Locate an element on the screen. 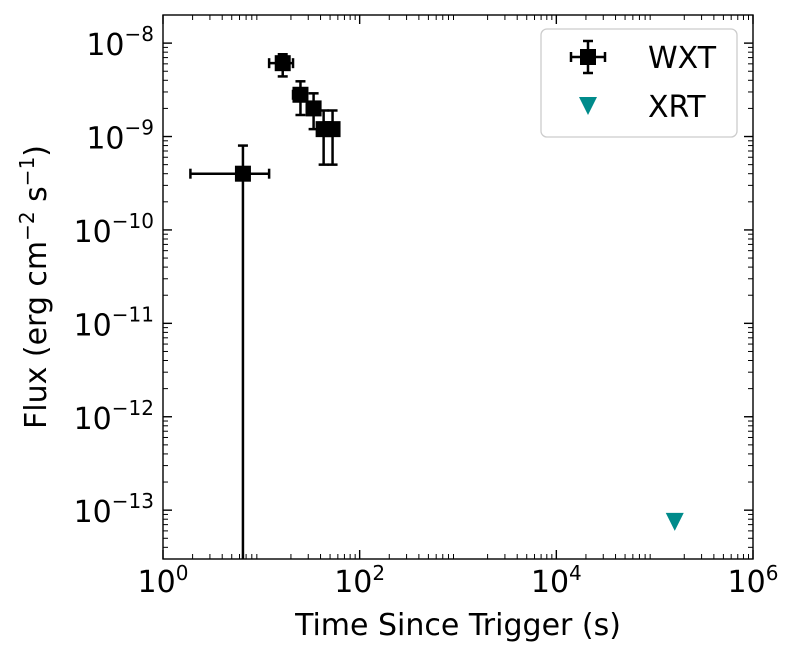 The width and height of the screenshot is (797, 655). y-tick-label: 10⁻⁹ is located at coordinates (120, 136).